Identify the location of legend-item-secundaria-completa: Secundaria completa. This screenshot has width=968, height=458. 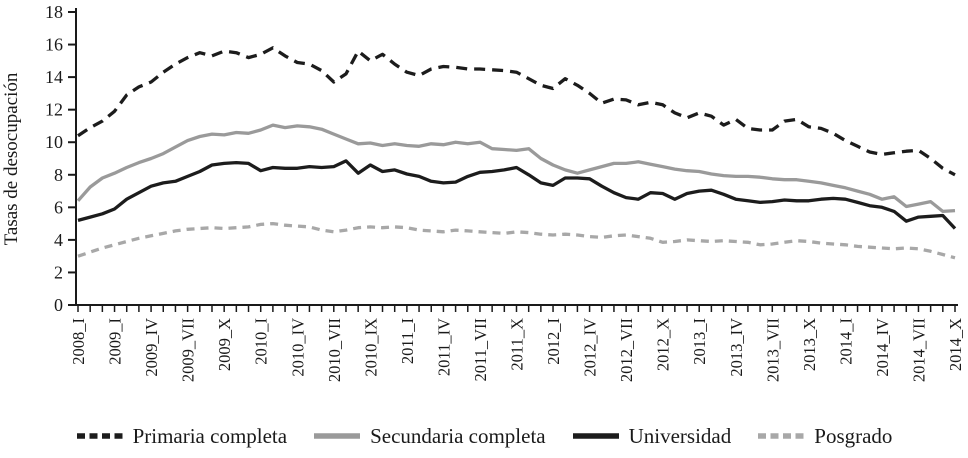
(429, 436).